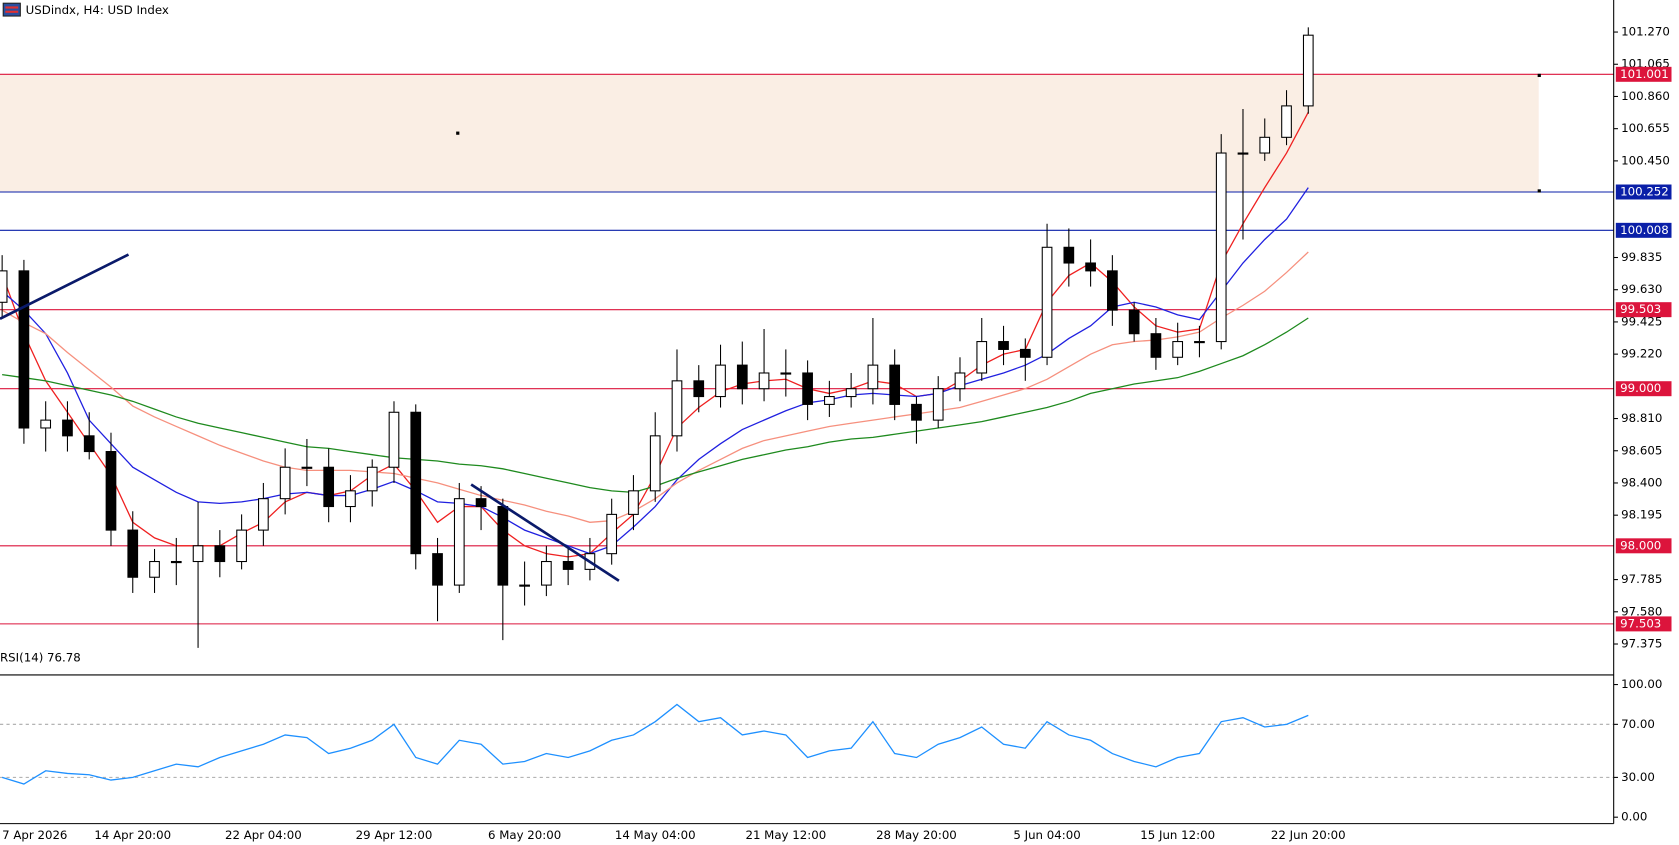  Describe the element at coordinates (1644, 191) in the screenshot. I see `price-level-label: 100.252` at that location.